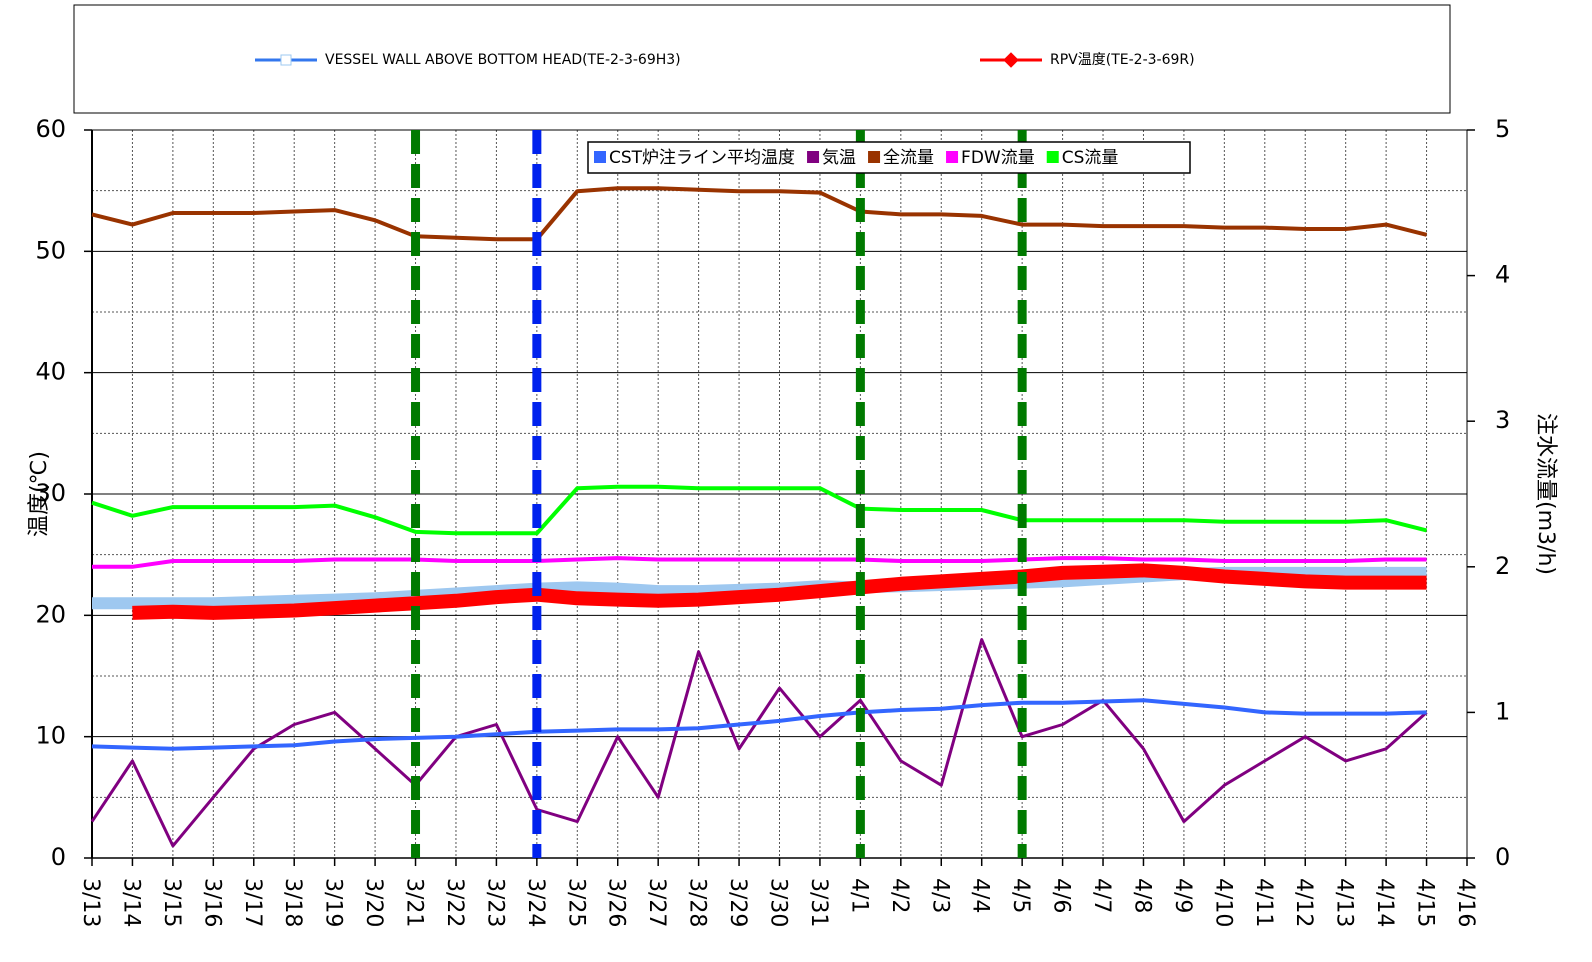  Describe the element at coordinates (656, 902) in the screenshot. I see `x-tick-label: 3/27` at that location.